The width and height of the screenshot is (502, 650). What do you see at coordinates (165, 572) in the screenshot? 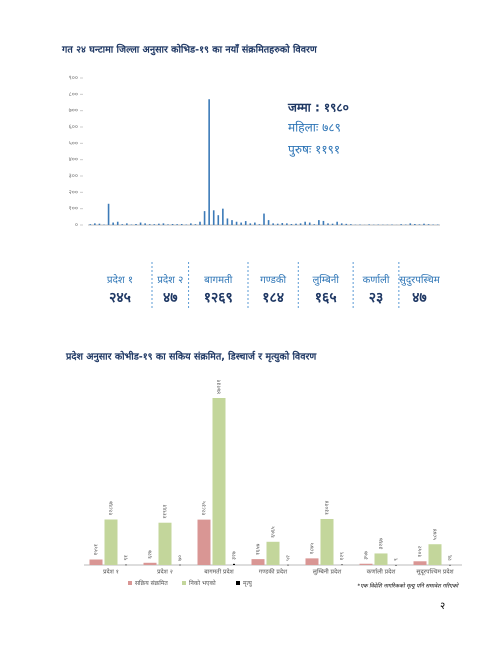
I see `x-tick-label: प्रदेश २` at bounding box center [165, 572].